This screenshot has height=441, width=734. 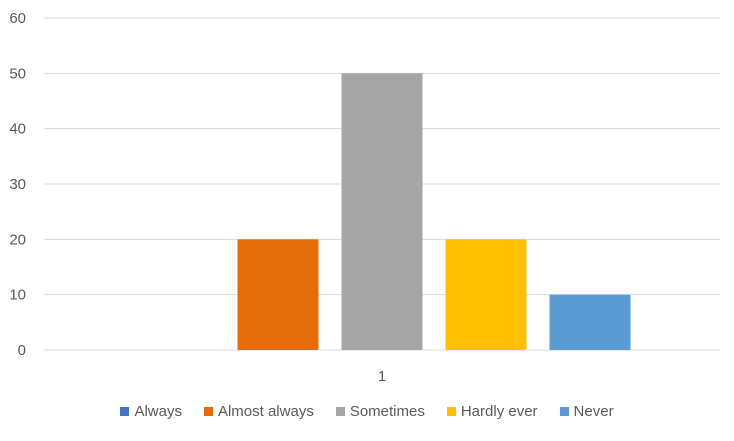 I want to click on y-tick-label: 30, so click(x=17, y=184).